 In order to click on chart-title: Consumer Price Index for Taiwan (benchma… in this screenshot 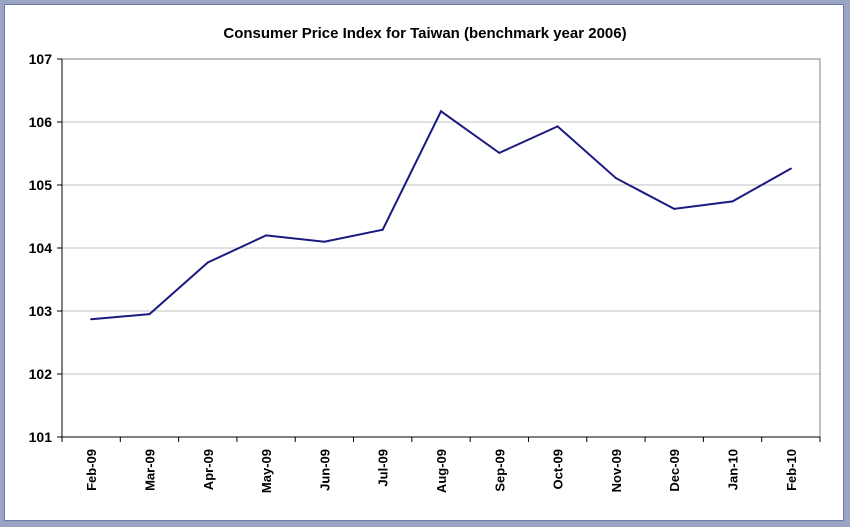, I will do `click(424, 33)`.